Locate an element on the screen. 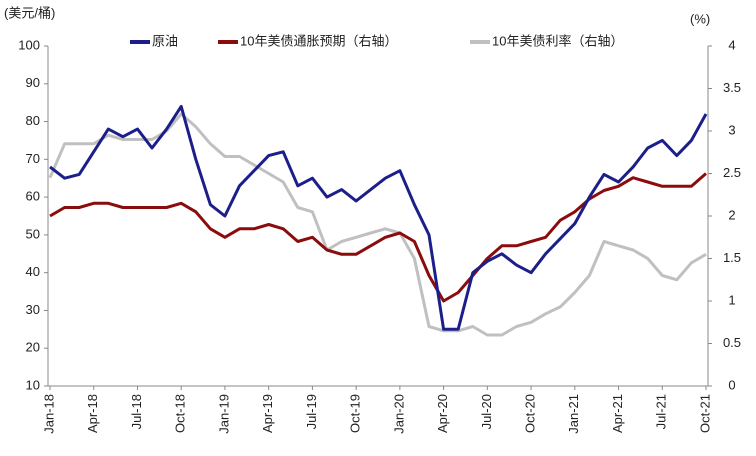  x-tick-label: Apr-18 is located at coordinates (92, 413).